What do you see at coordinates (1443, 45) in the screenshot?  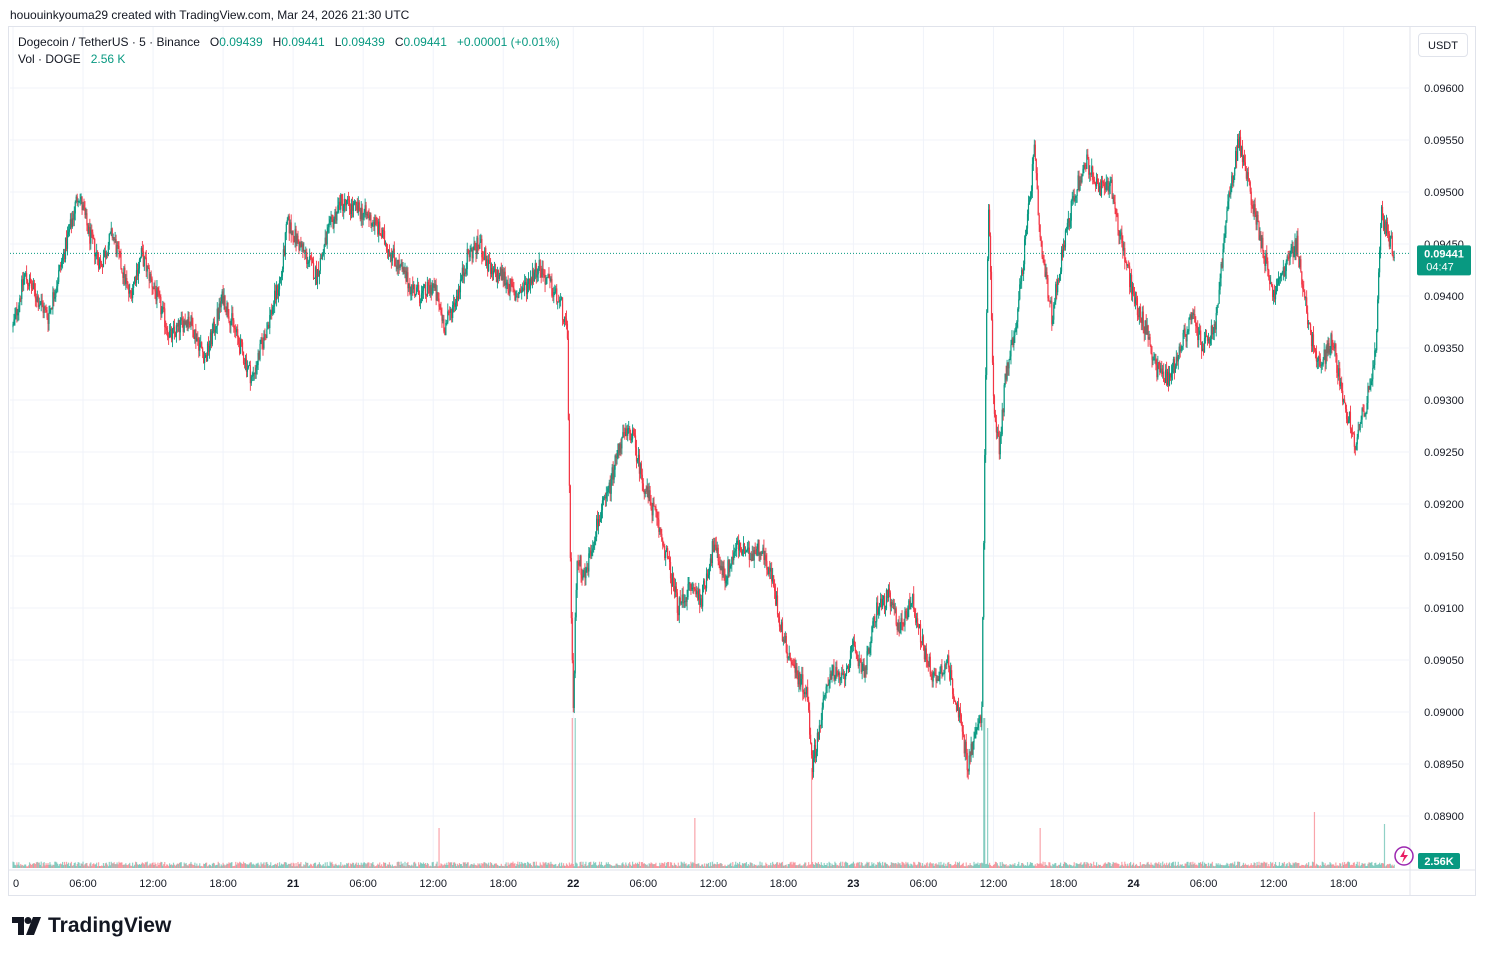 I see `currency-button: USDT` at bounding box center [1443, 45].